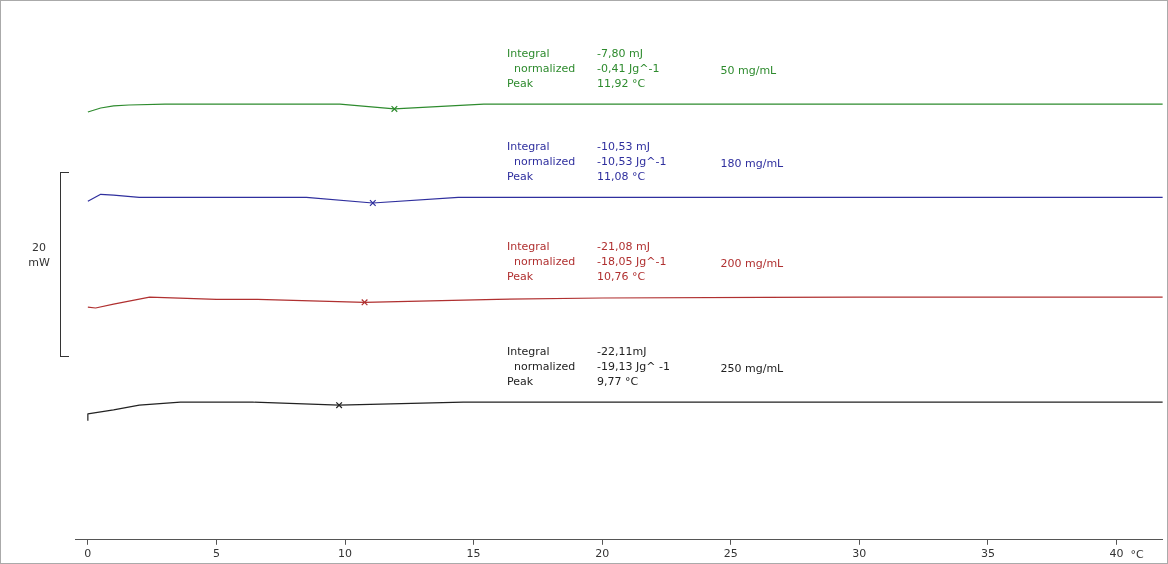 The image size is (1168, 564). Describe the element at coordinates (752, 263) in the screenshot. I see `text: 200 mg/mL` at that location.